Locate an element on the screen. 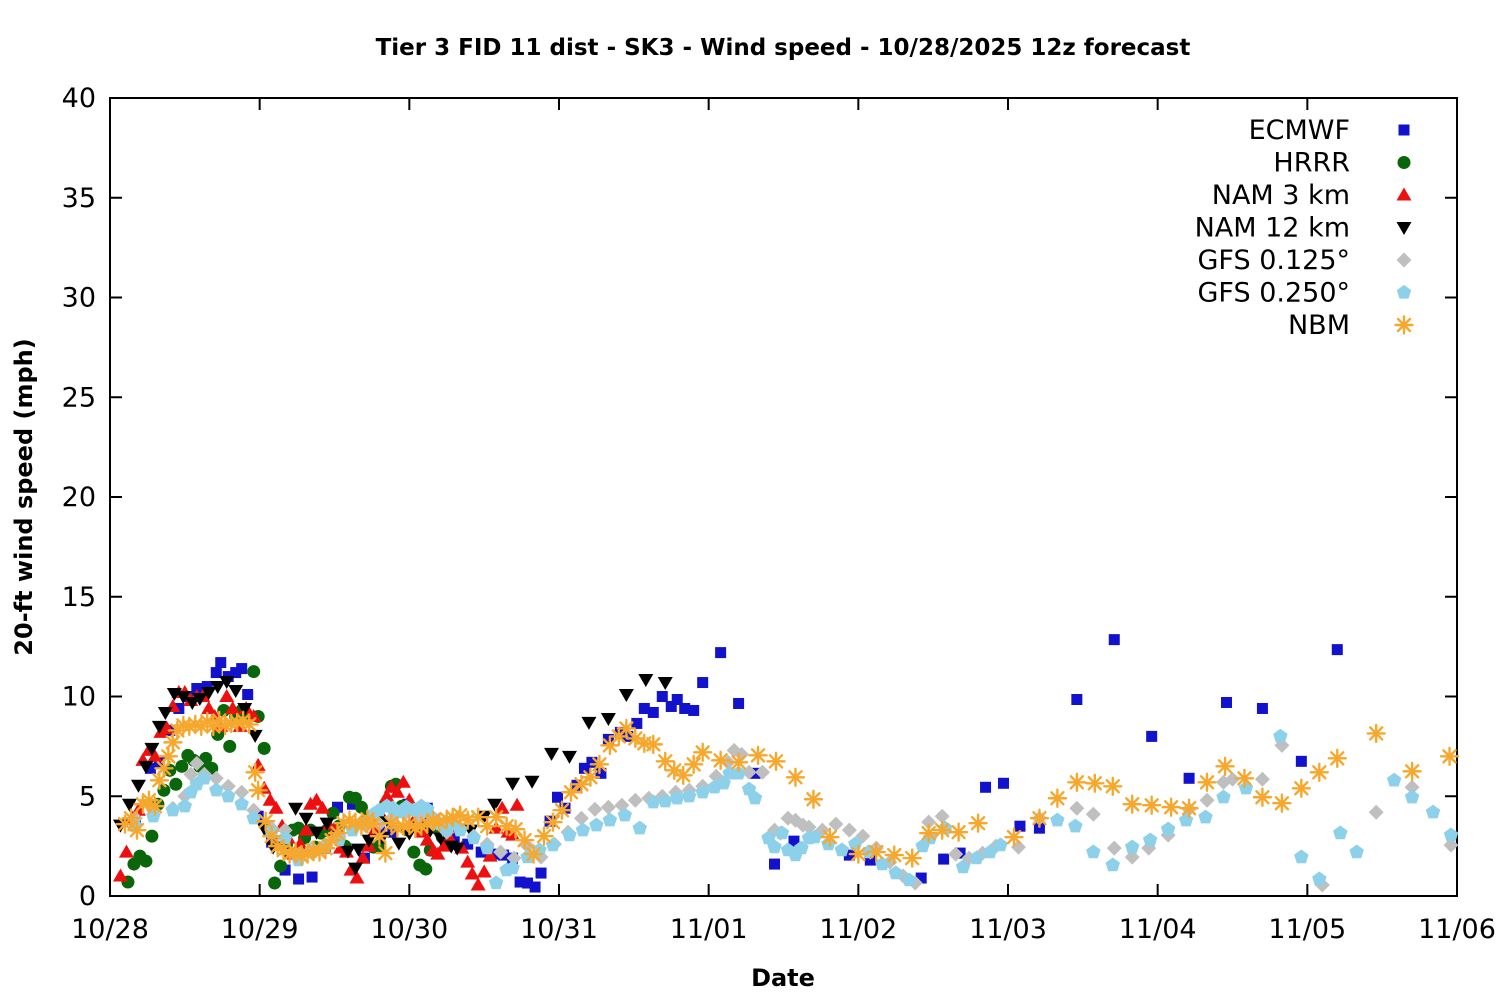  y-axis-title: 20-ft wind speed (mph) is located at coordinates (24, 496).